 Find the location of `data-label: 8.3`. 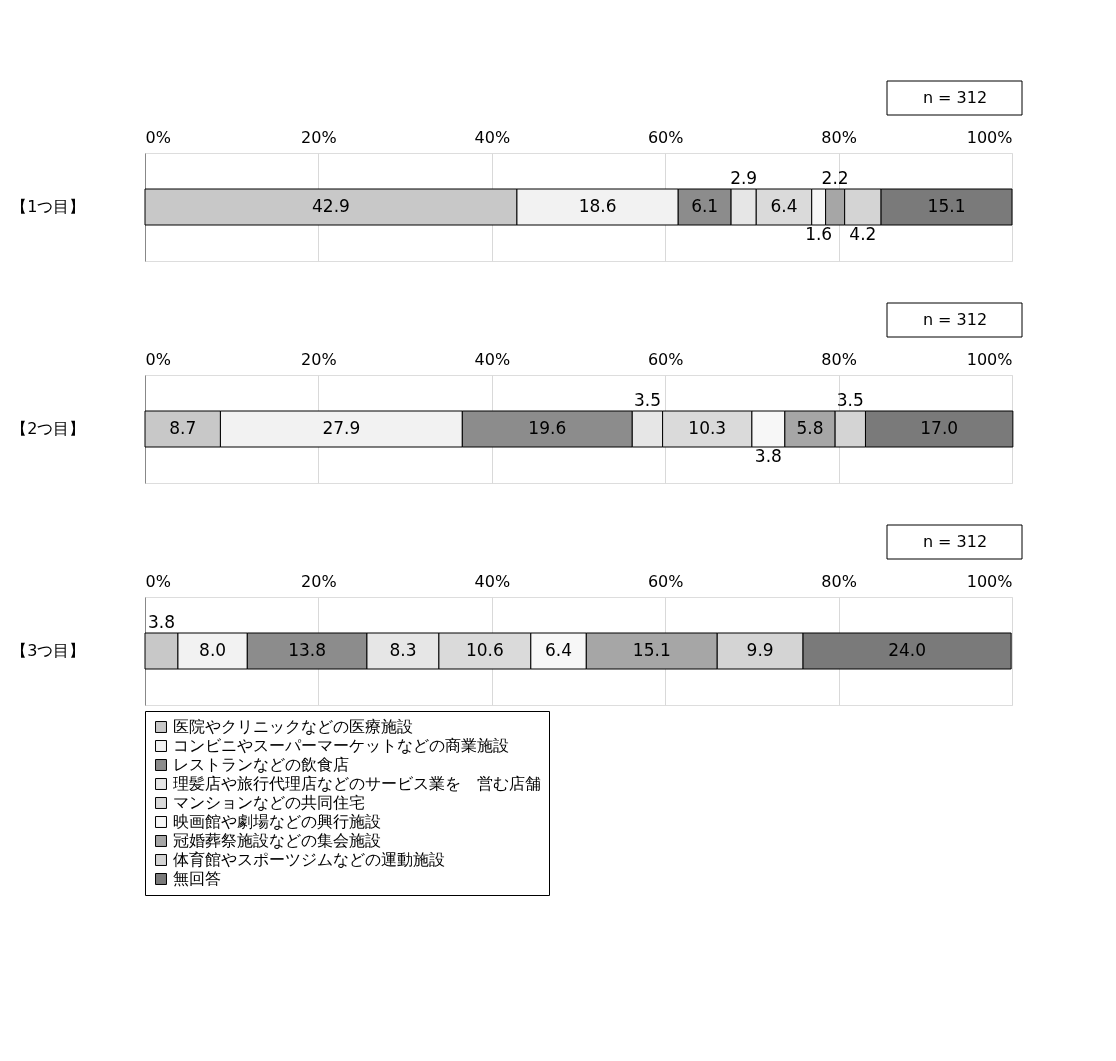

data-label: 8.3 is located at coordinates (403, 650).